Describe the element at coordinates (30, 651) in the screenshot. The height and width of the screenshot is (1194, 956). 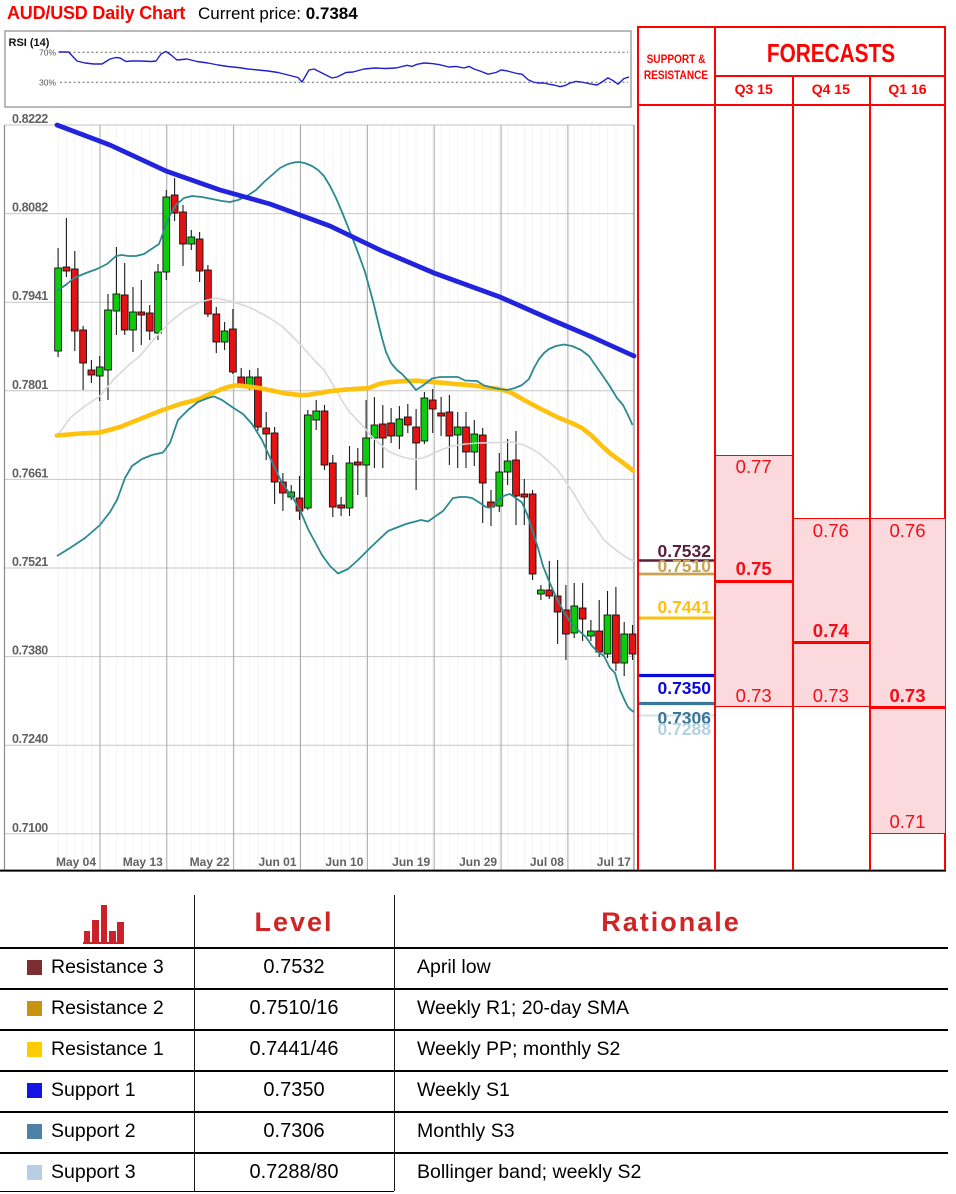
I see `svg-text: 0.7380` at that location.